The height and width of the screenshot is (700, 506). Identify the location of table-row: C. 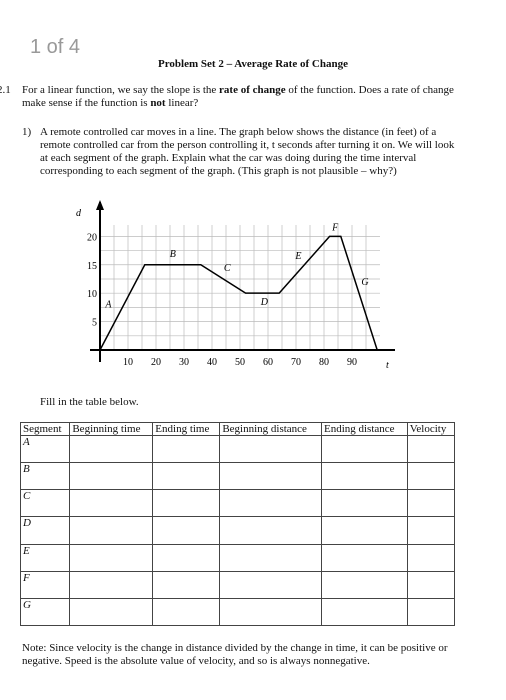
(237, 503).